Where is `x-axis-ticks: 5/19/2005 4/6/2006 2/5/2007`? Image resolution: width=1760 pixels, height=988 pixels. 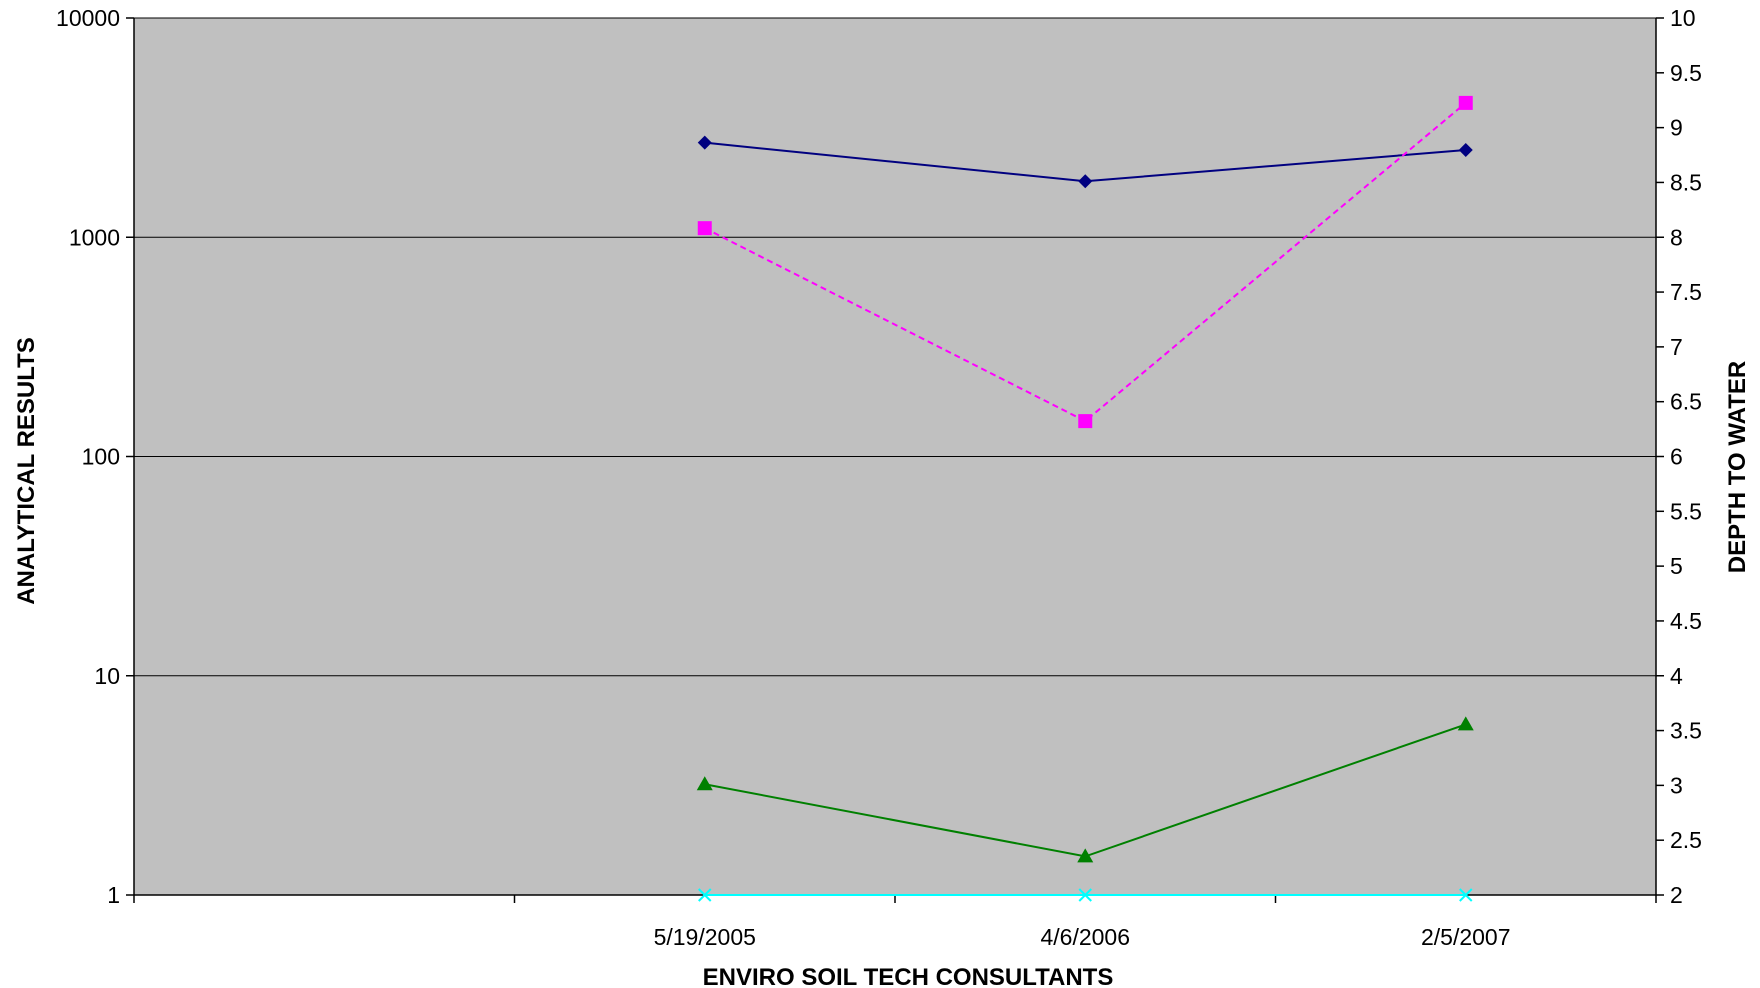
x-axis-ticks: 5/19/2005 4/6/2006 2/5/2007 is located at coordinates (895, 922).